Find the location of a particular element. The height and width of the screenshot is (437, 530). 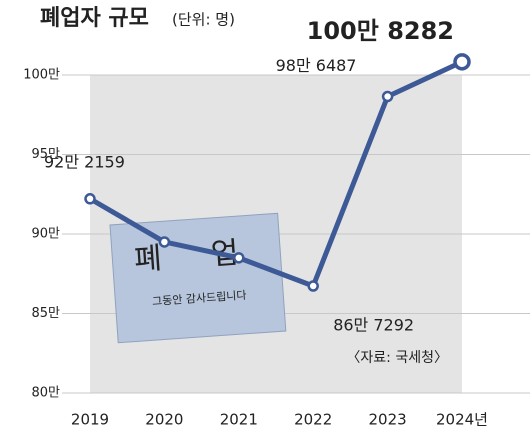

value-label: 86만 7292 is located at coordinates (373, 325).